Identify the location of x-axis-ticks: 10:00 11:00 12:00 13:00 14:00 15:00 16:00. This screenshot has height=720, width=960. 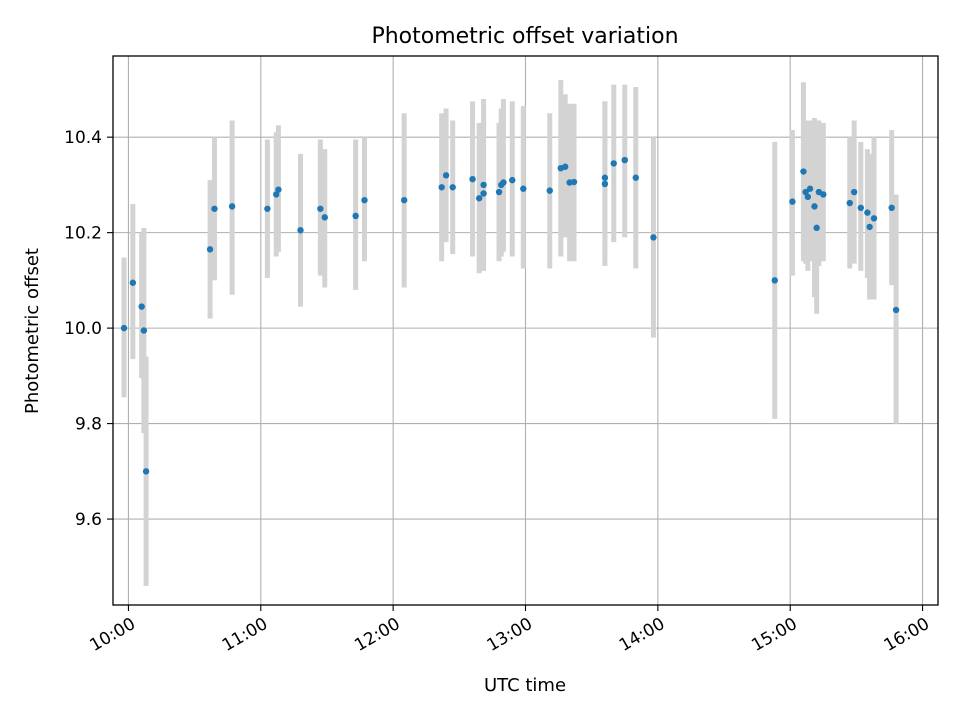
(510, 630).